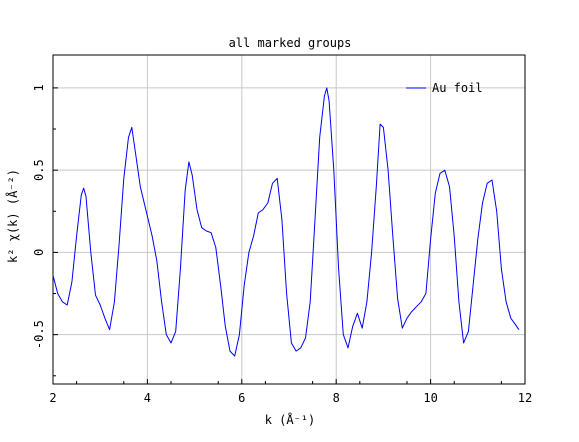  I want to click on x-tick-label: 6, so click(241, 398).